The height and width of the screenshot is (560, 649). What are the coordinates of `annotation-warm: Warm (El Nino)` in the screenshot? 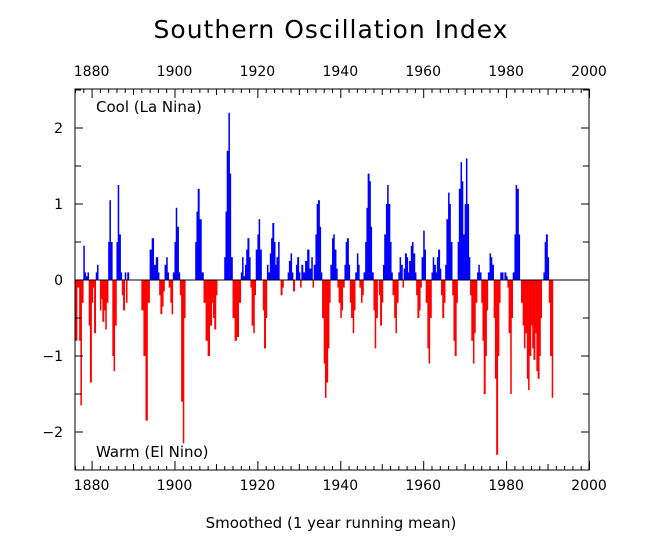 It's located at (152, 452).